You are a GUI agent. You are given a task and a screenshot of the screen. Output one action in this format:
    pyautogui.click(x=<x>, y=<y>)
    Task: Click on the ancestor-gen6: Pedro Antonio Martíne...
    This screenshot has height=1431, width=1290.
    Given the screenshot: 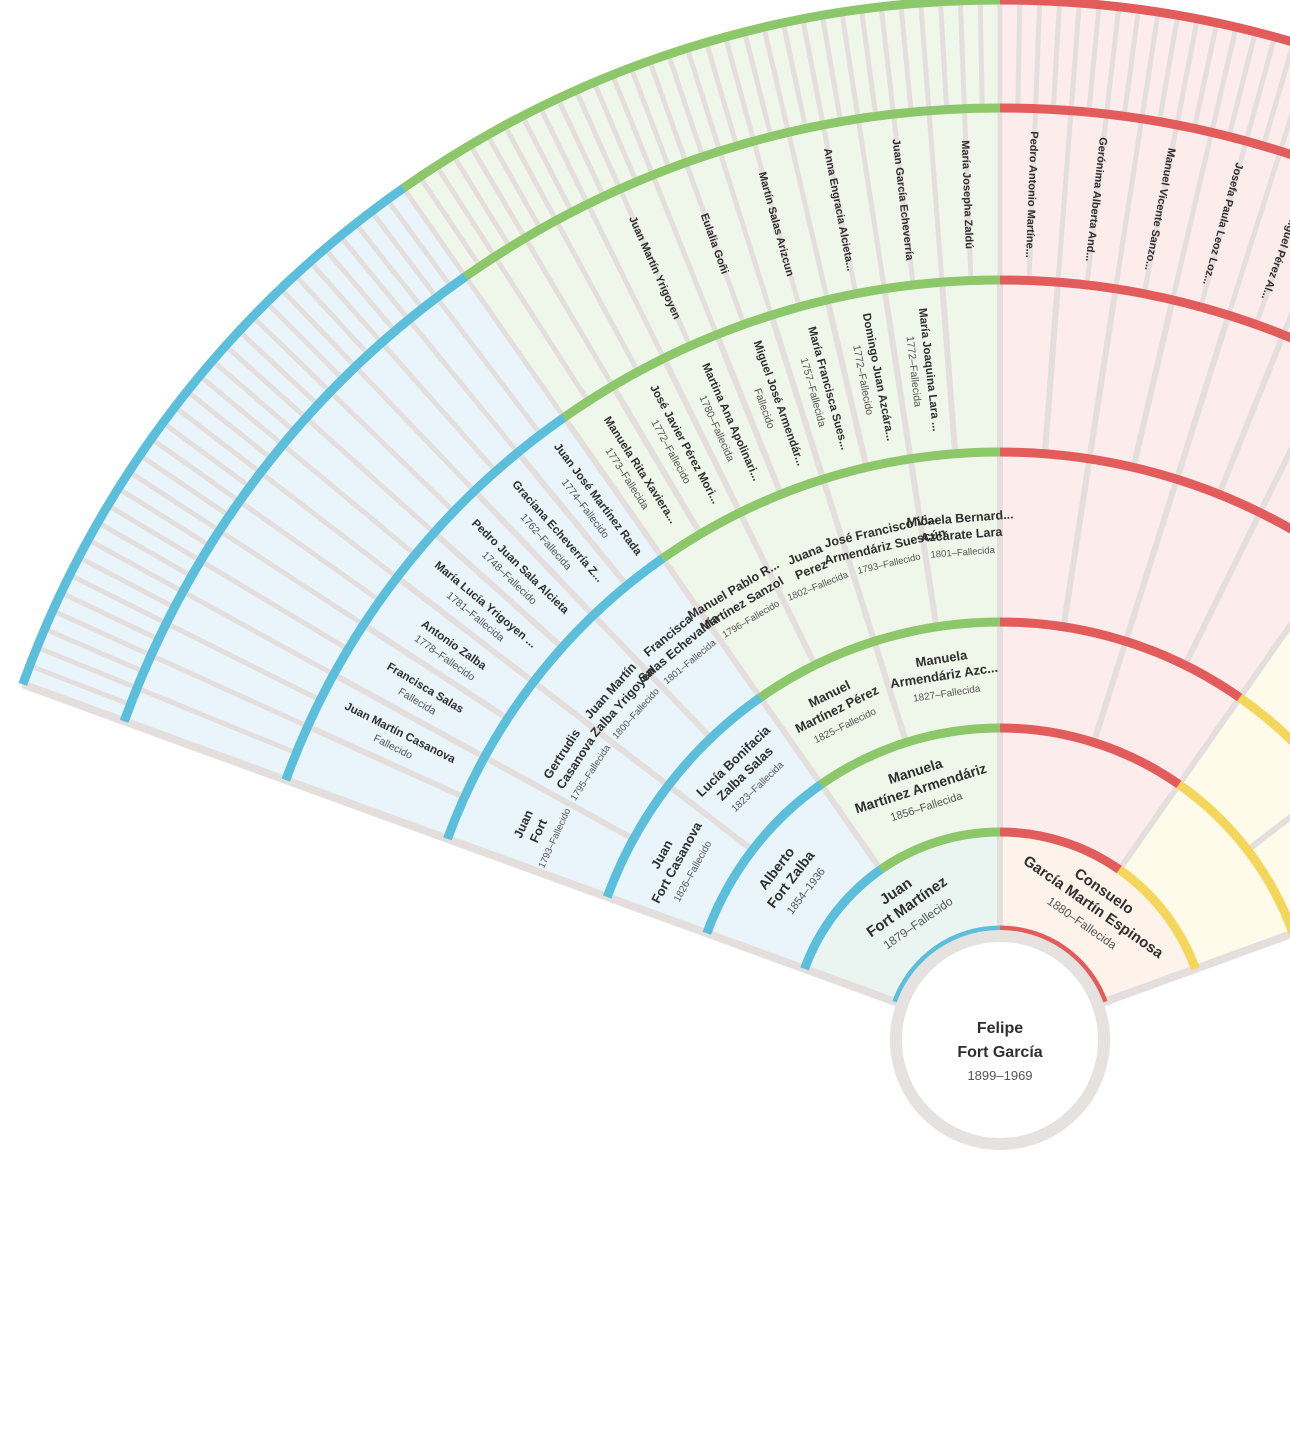 What is the action you would take?
    pyautogui.click(x=1031, y=194)
    